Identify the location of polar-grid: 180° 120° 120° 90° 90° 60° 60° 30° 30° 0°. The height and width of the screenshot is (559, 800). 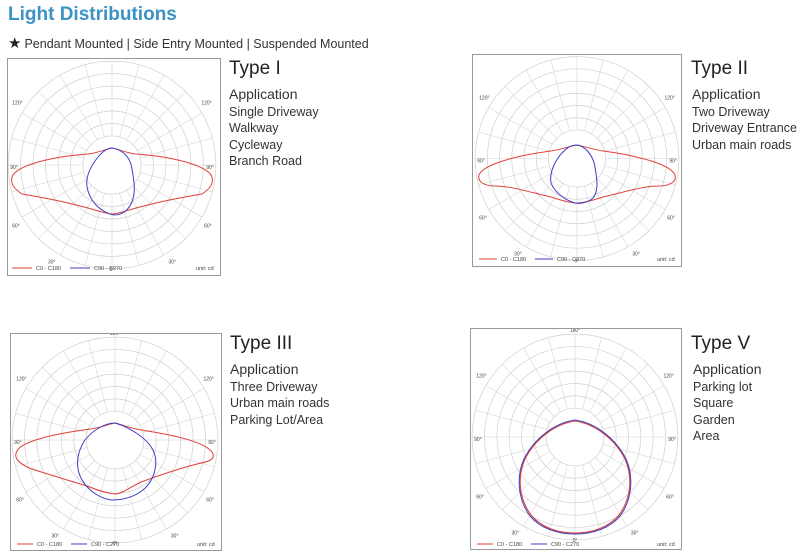
(577, 159).